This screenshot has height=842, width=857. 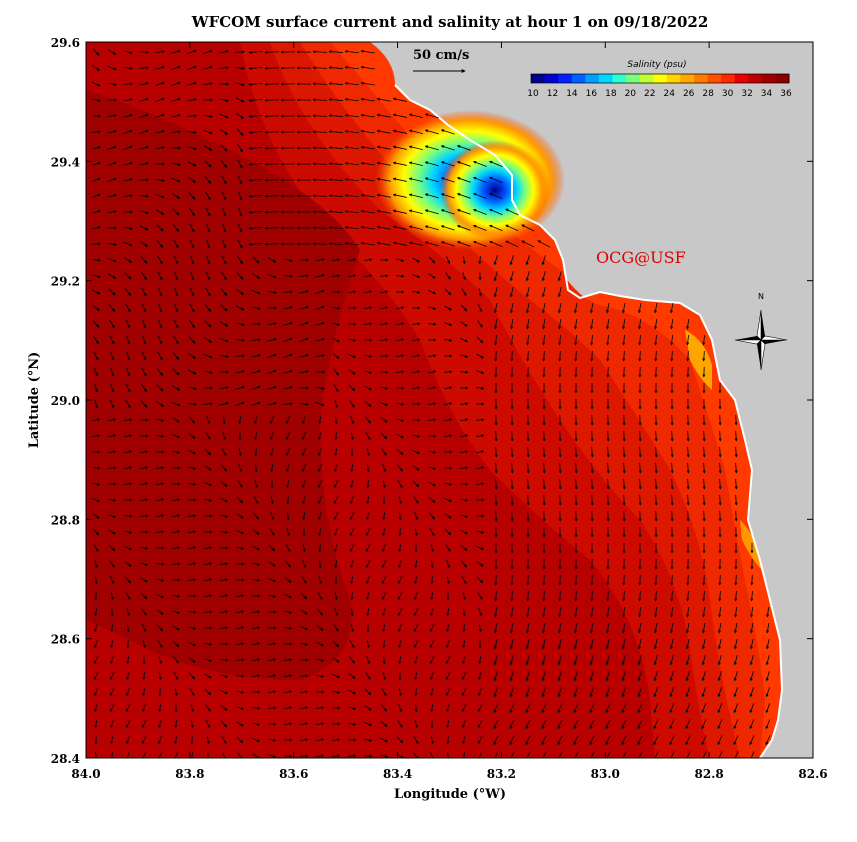 What do you see at coordinates (65, 520) in the screenshot?
I see `y-tick-label: 28.8` at bounding box center [65, 520].